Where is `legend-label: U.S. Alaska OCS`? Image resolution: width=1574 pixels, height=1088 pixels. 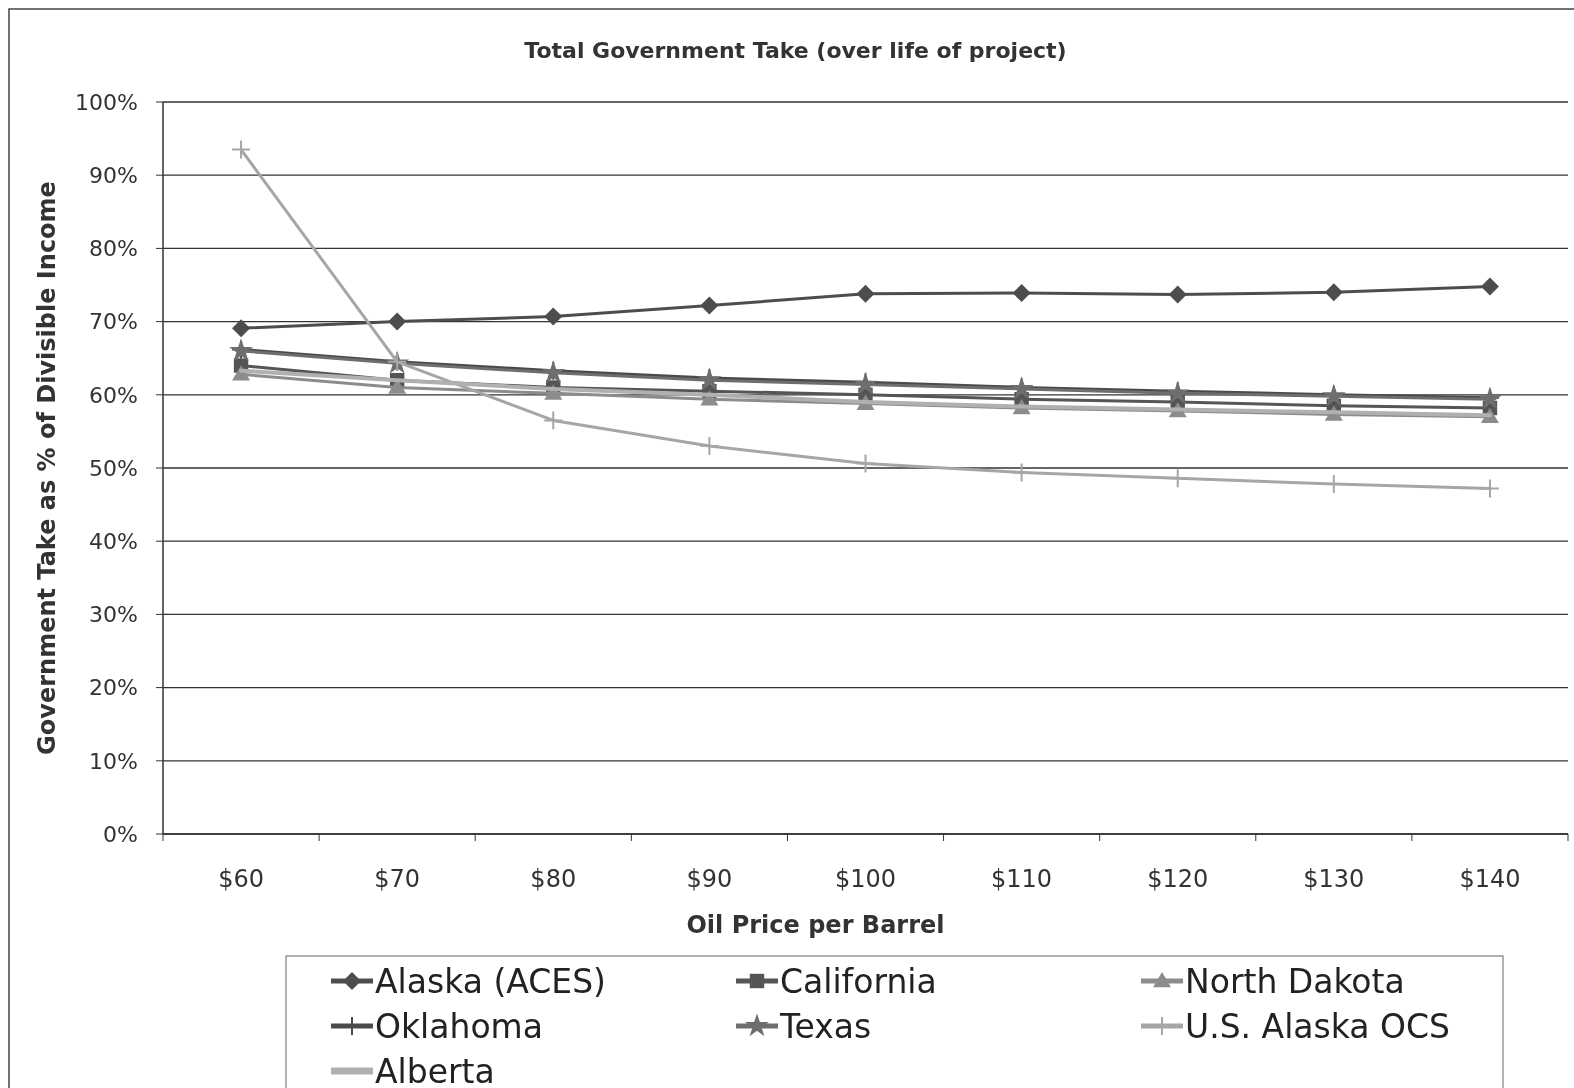 legend-label: U.S. Alaska OCS is located at coordinates (1317, 1026).